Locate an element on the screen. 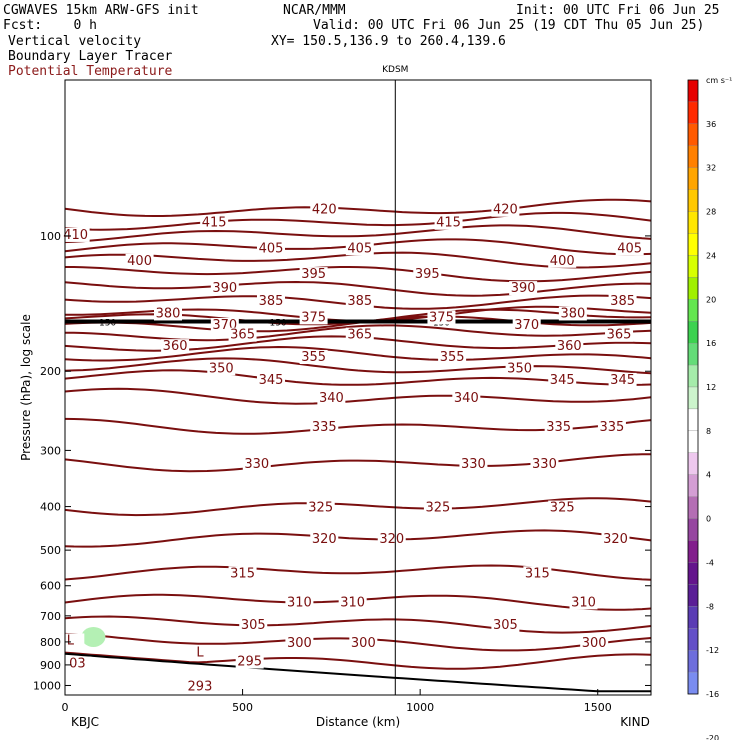 The width and height of the screenshot is (740, 740). contour-label-385: 385 is located at coordinates (271, 301).